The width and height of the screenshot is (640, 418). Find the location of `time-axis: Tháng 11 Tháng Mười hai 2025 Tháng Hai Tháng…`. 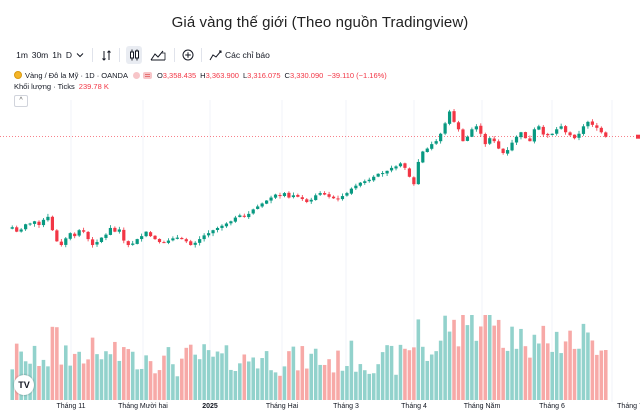

time-axis: Tháng 11 Tháng Mười hai 2025 Tháng Hai Tháng… is located at coordinates (320, 409).